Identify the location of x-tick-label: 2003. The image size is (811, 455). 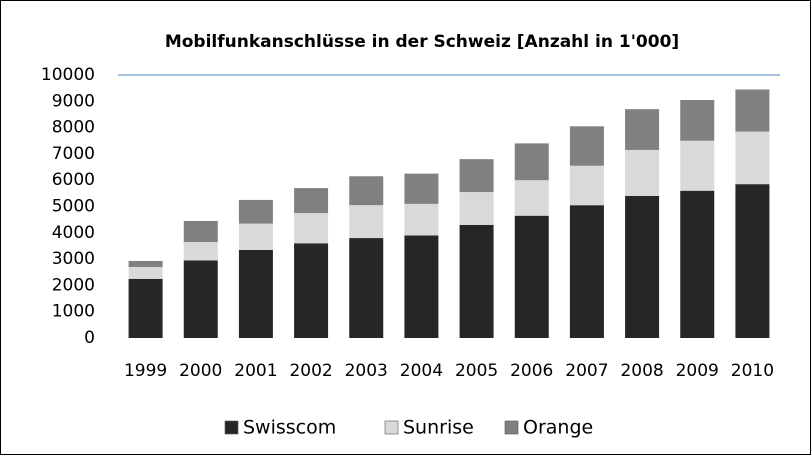
(366, 371).